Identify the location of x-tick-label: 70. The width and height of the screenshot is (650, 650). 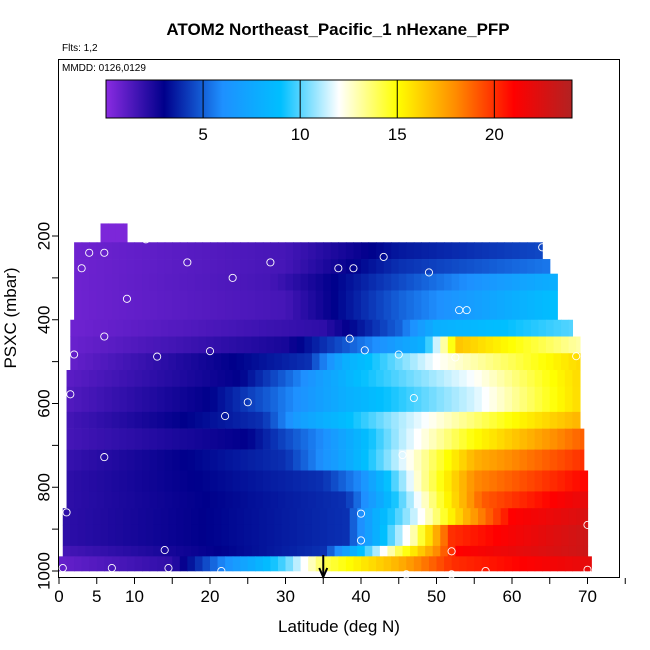
(587, 596).